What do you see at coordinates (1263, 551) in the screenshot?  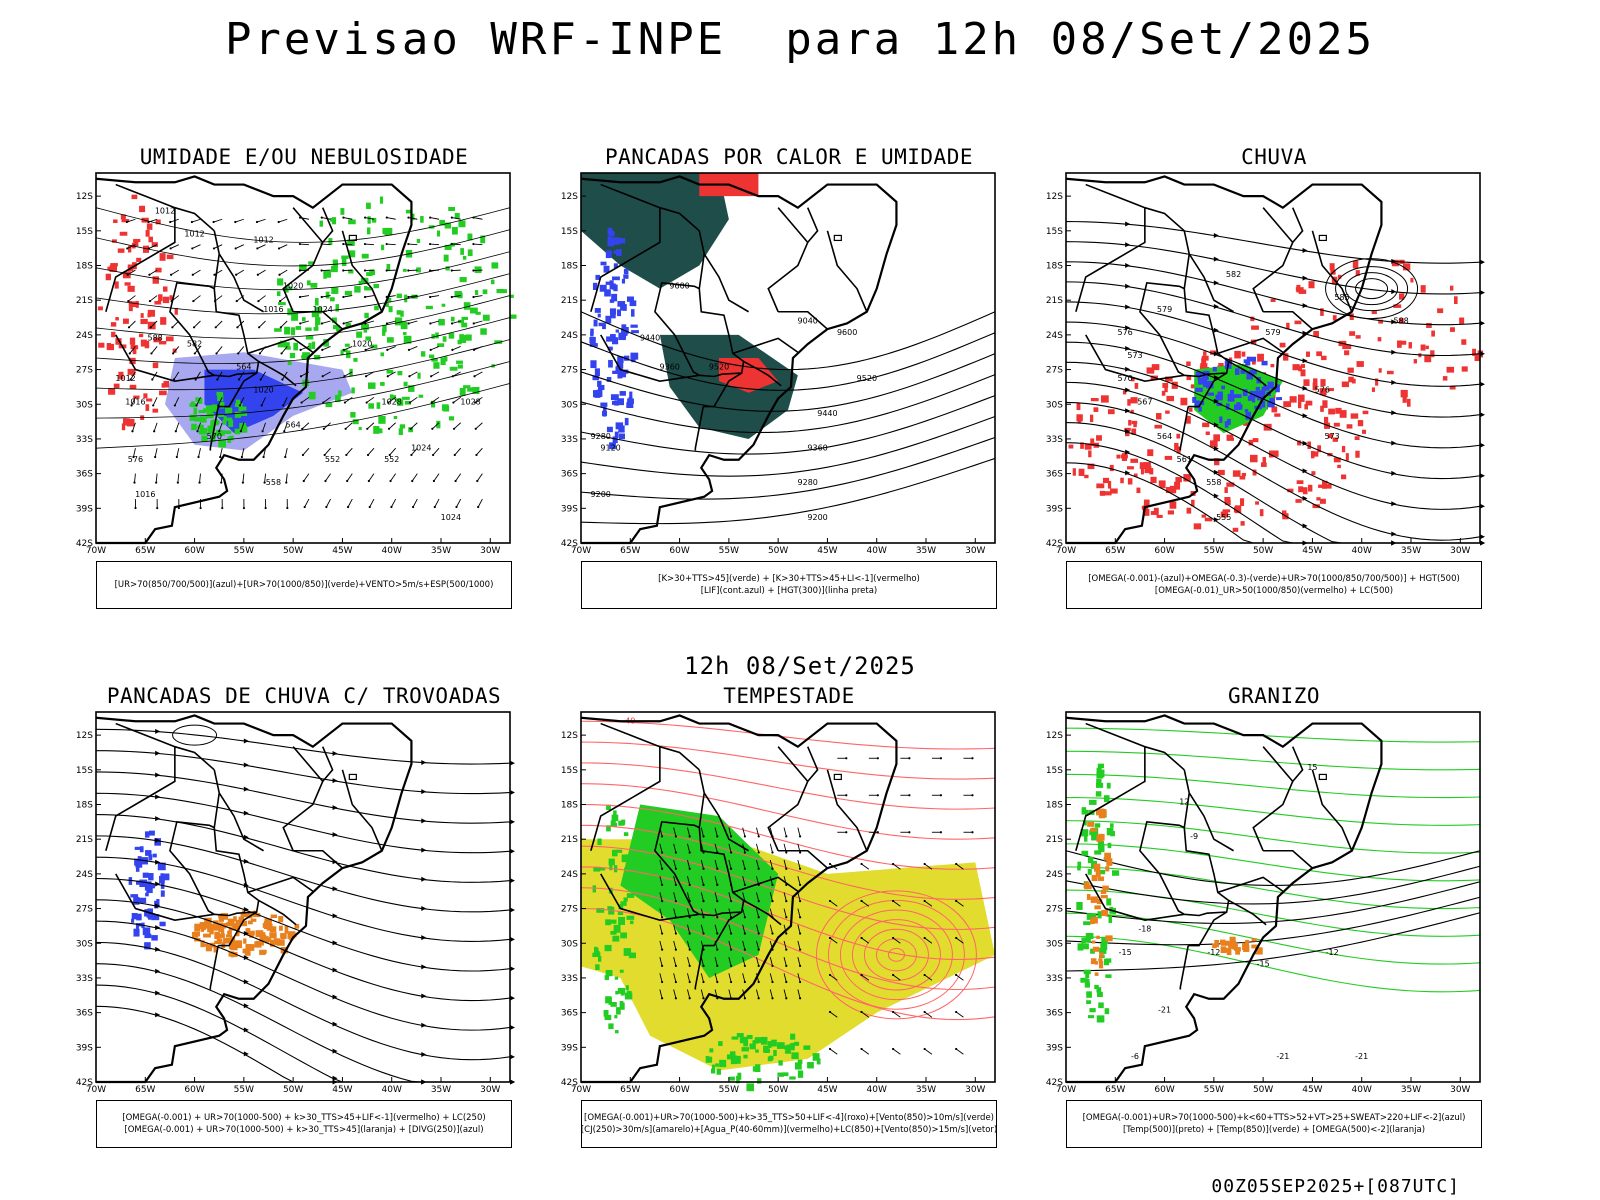 I see `lon-tick-label: 50W` at bounding box center [1263, 551].